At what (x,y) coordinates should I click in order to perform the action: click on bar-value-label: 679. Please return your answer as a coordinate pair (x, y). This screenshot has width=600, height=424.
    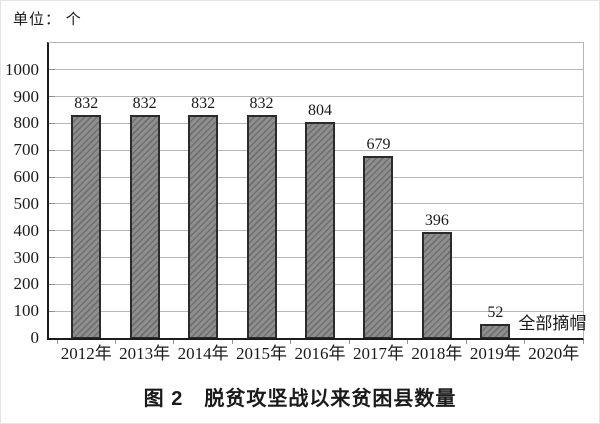
    Looking at the image, I should click on (378, 144).